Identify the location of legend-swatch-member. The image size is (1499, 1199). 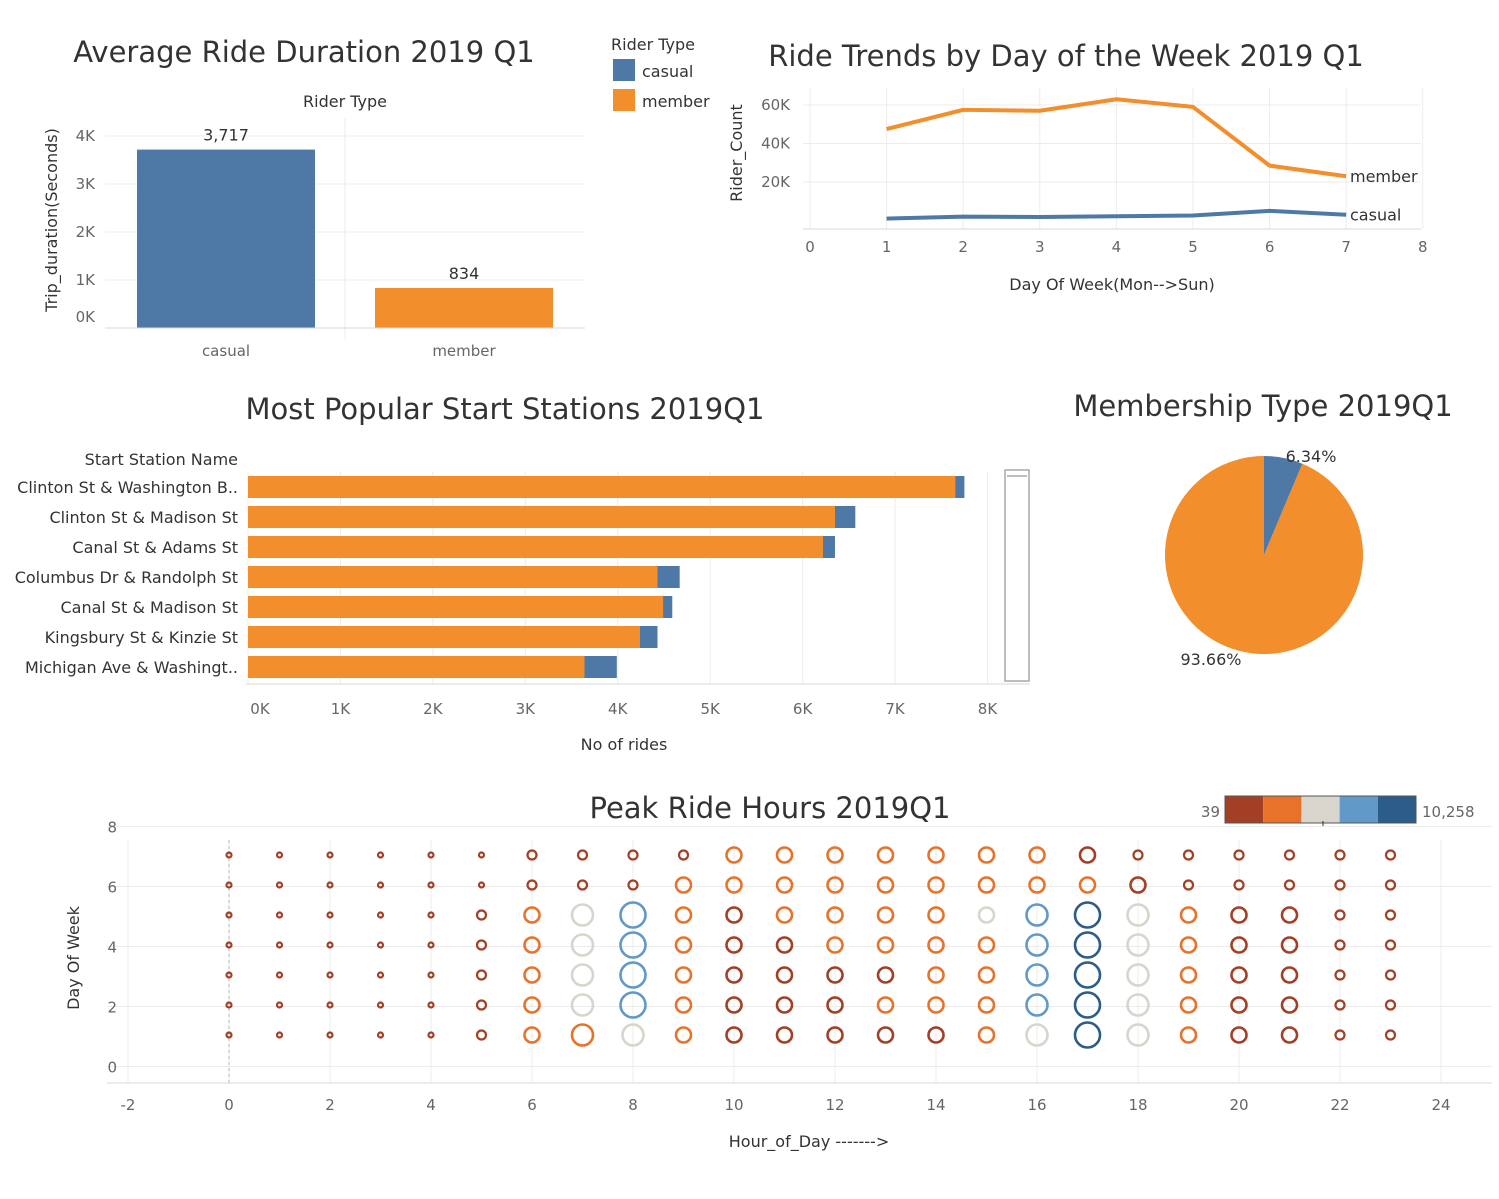
(624, 100).